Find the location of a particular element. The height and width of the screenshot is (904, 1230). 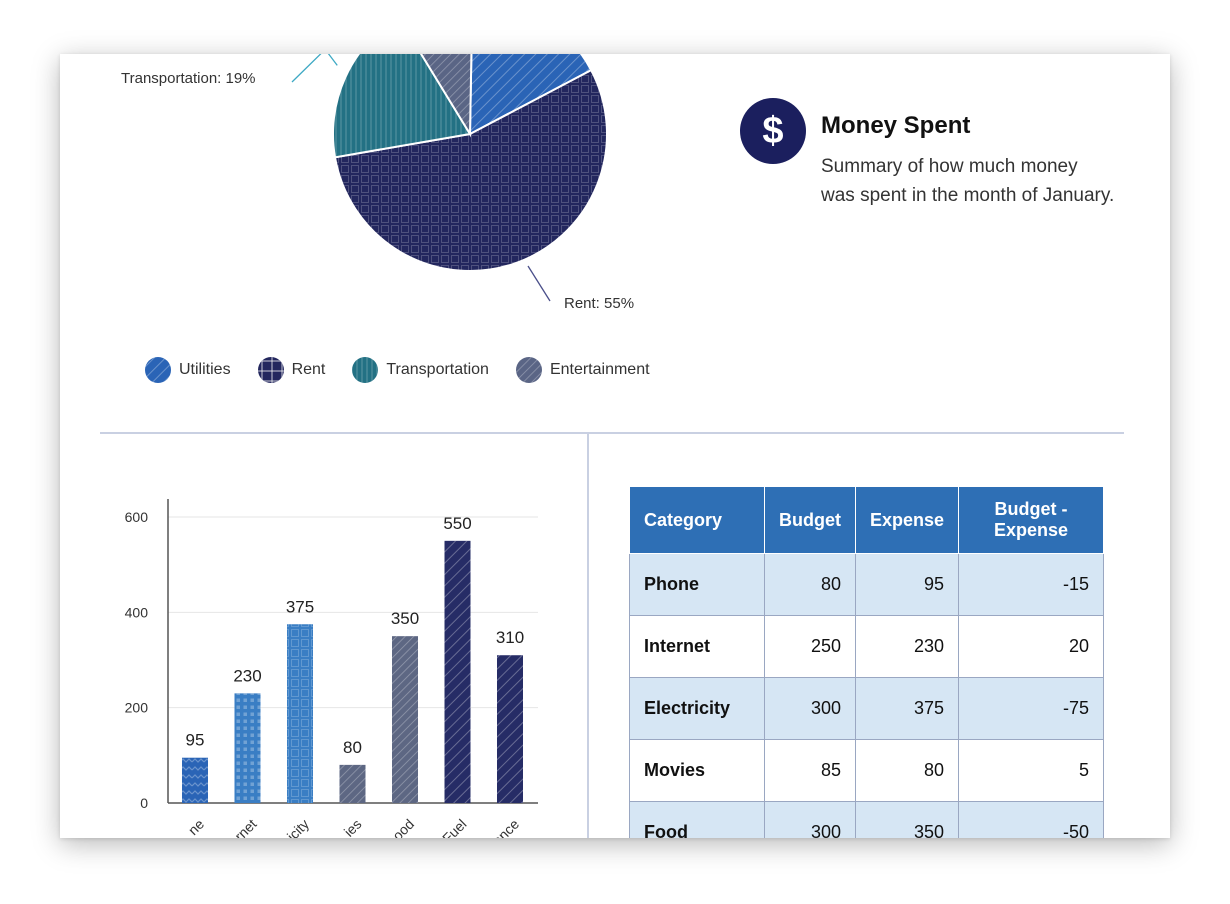

bar-value-label: 80 is located at coordinates (352, 747).